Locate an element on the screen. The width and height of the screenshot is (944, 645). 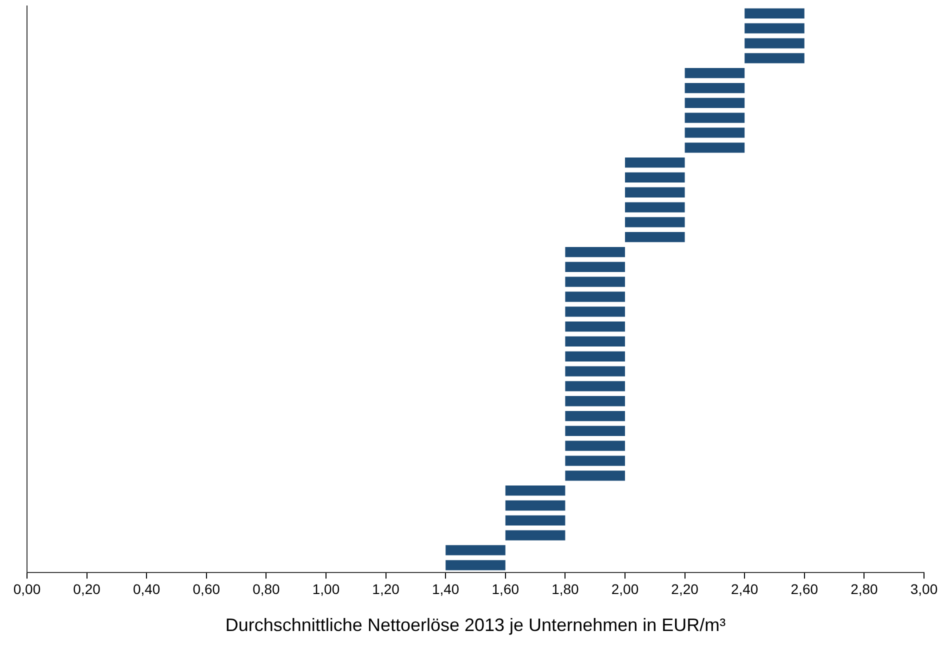
x-tick-label: 1,40 is located at coordinates (446, 588).